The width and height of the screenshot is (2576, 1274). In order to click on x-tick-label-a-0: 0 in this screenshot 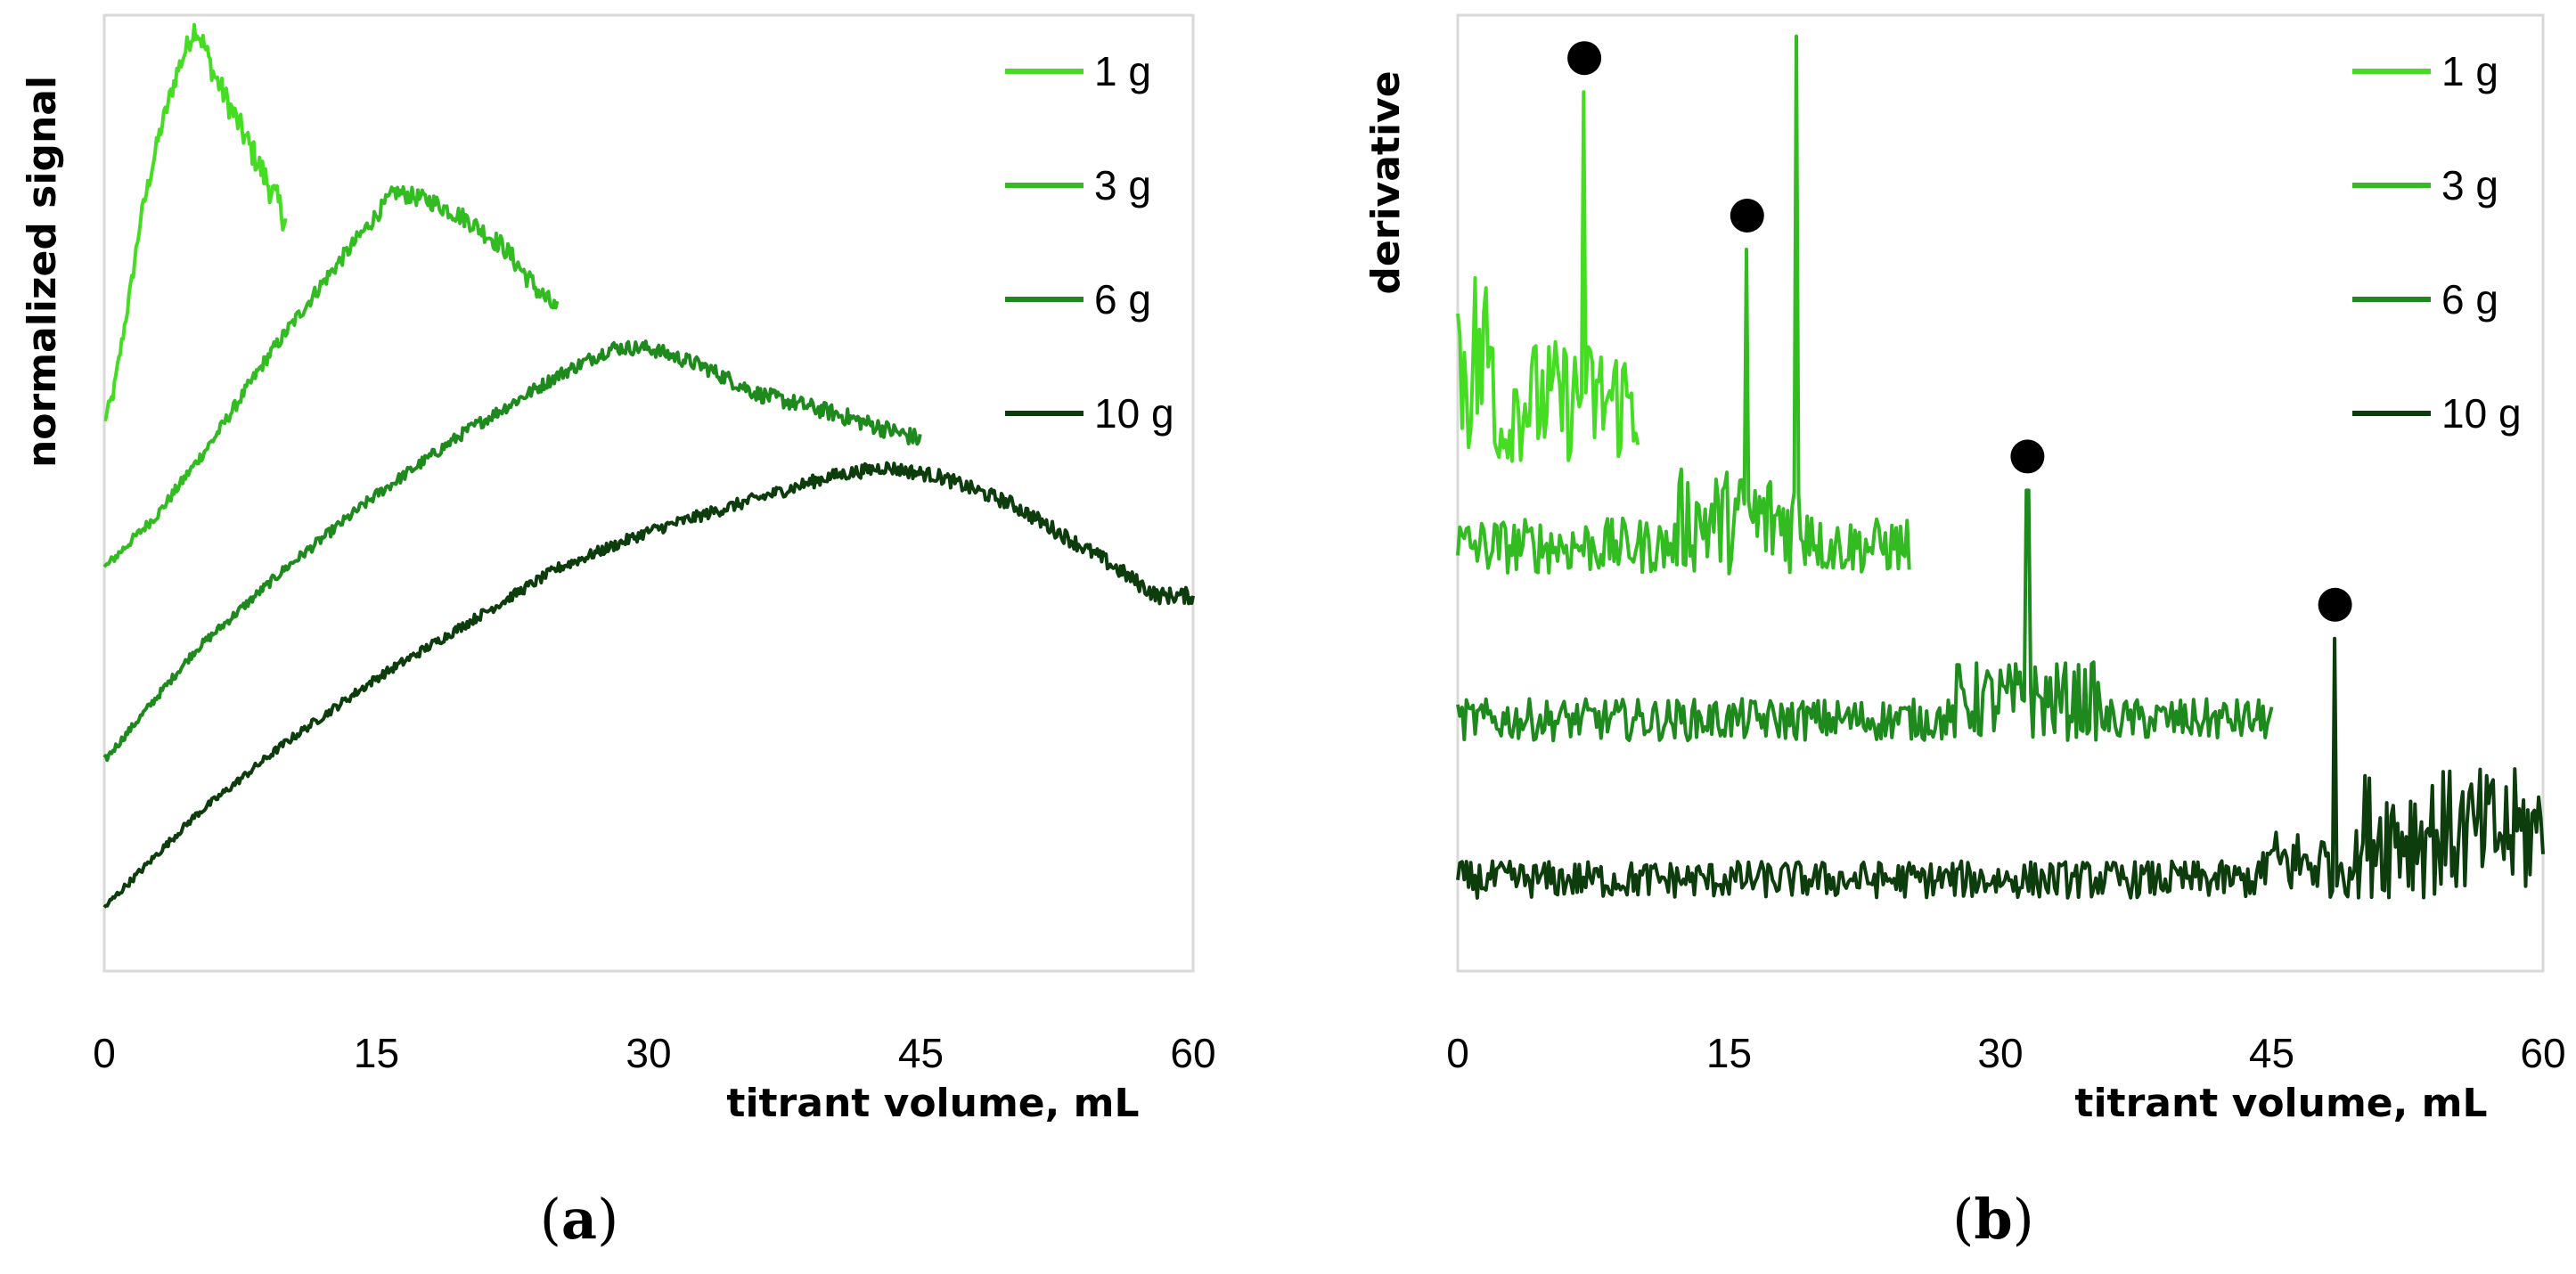, I will do `click(104, 1053)`.